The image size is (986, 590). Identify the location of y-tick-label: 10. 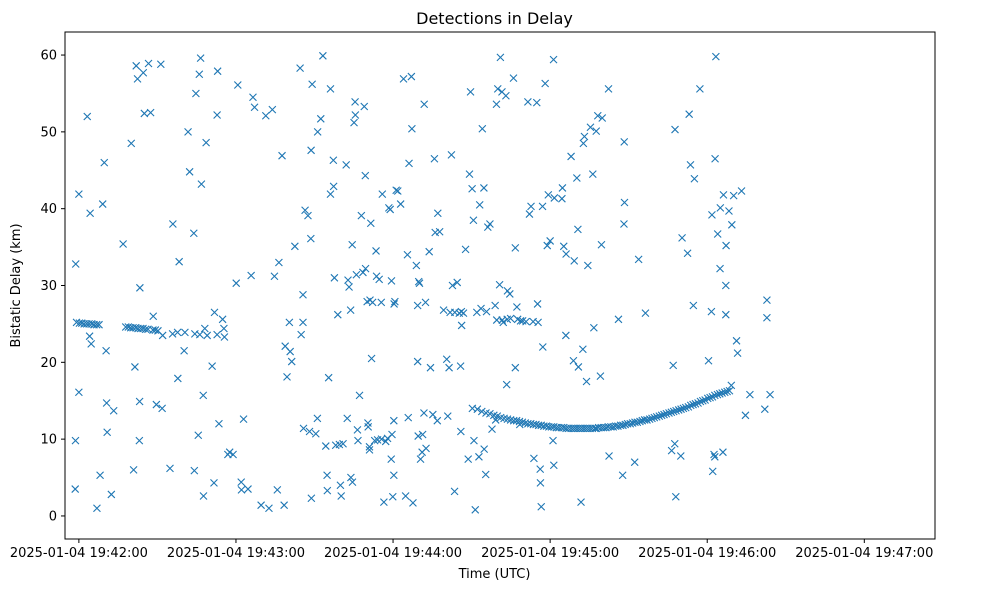
(48, 440).